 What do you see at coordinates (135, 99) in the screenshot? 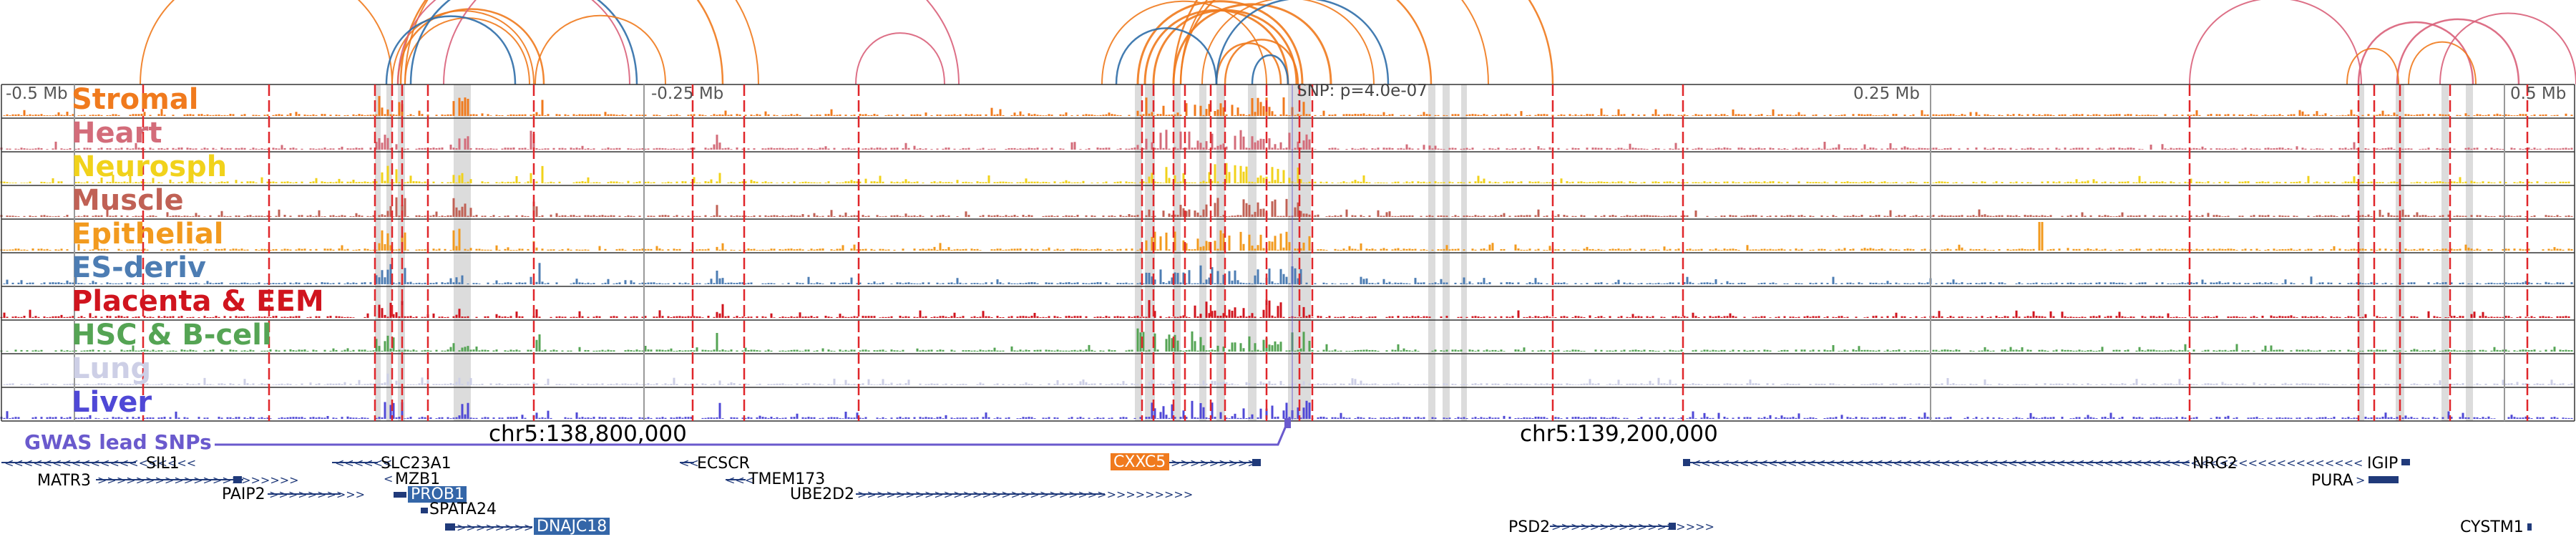
I see `track-label-stromal: Stromal` at bounding box center [135, 99].